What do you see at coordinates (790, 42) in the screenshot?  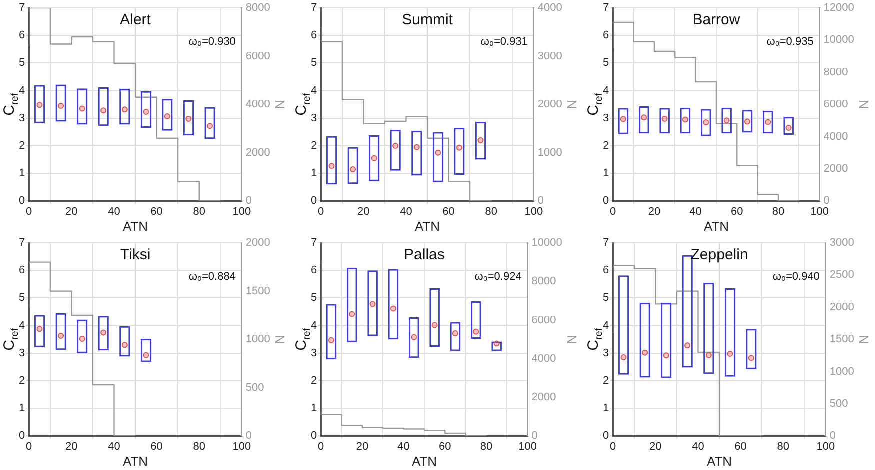 I see `annotation: ω₀=0.935` at bounding box center [790, 42].